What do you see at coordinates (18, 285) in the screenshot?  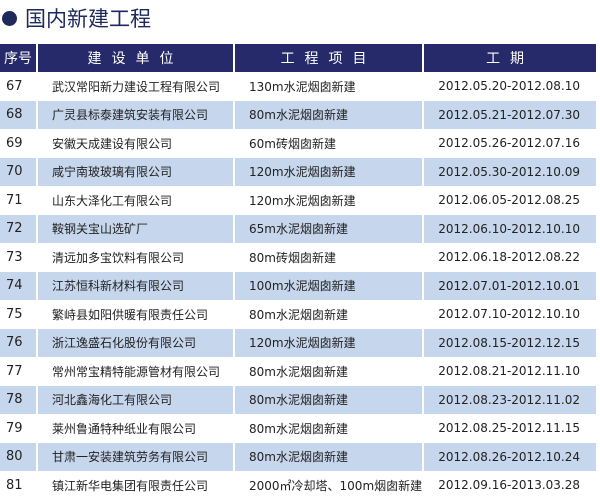 I see `row-index: 74` at bounding box center [18, 285].